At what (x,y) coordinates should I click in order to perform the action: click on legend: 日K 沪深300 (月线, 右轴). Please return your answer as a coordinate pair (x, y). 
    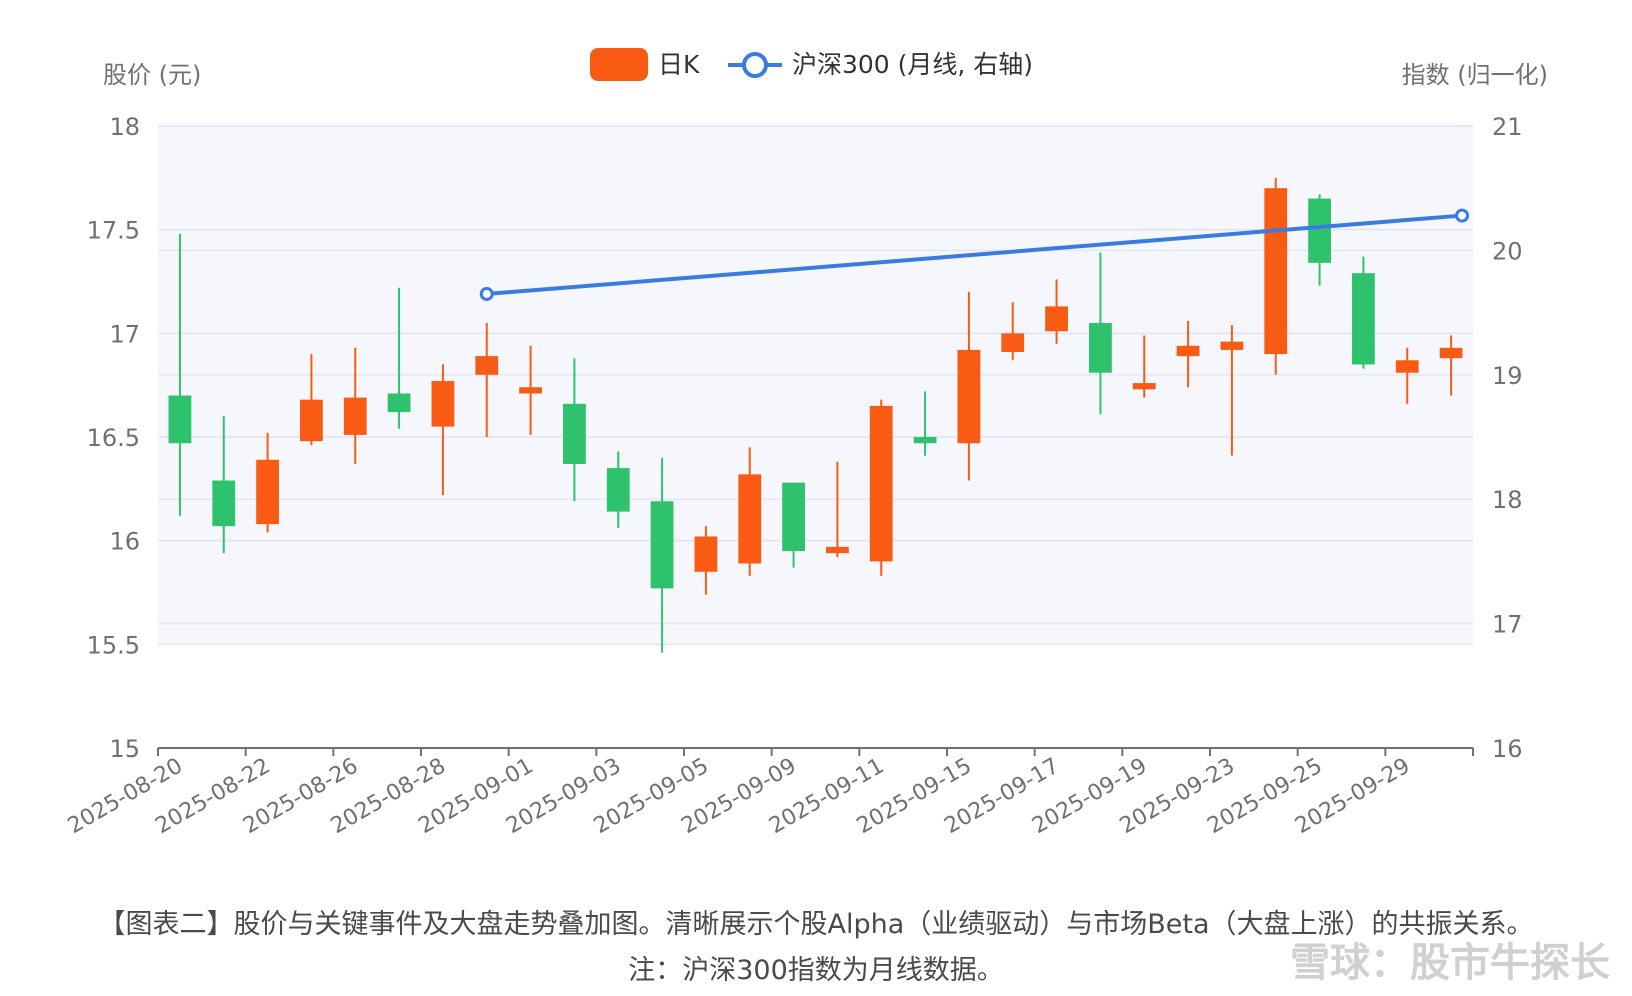
    Looking at the image, I should click on (811, 64).